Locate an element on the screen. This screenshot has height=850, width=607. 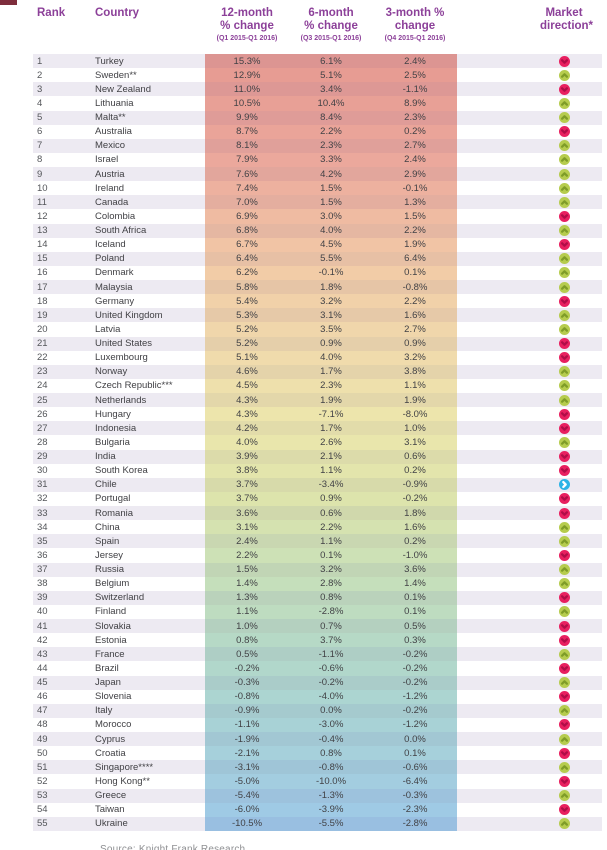
value-12m-cell: 4.6% is located at coordinates (247, 371).